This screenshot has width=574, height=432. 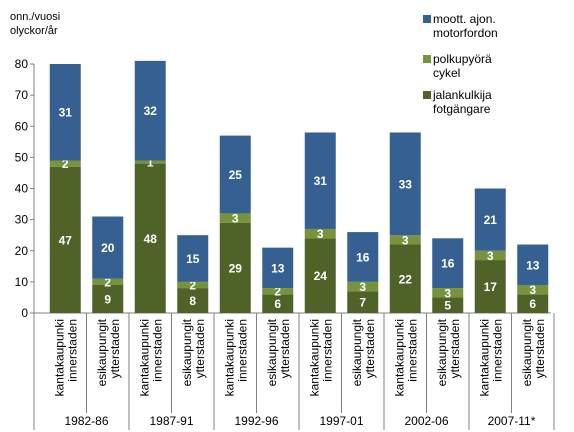 I want to click on y-tick-label: 80, so click(x=22, y=64).